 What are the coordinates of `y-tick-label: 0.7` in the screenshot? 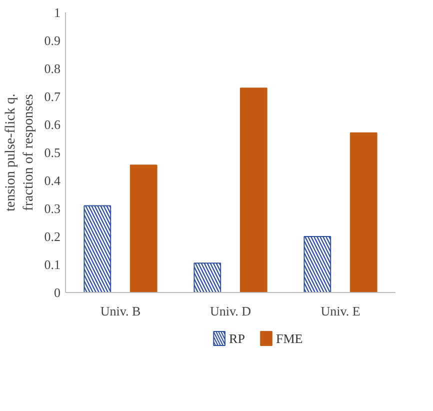 It's located at (52, 96).